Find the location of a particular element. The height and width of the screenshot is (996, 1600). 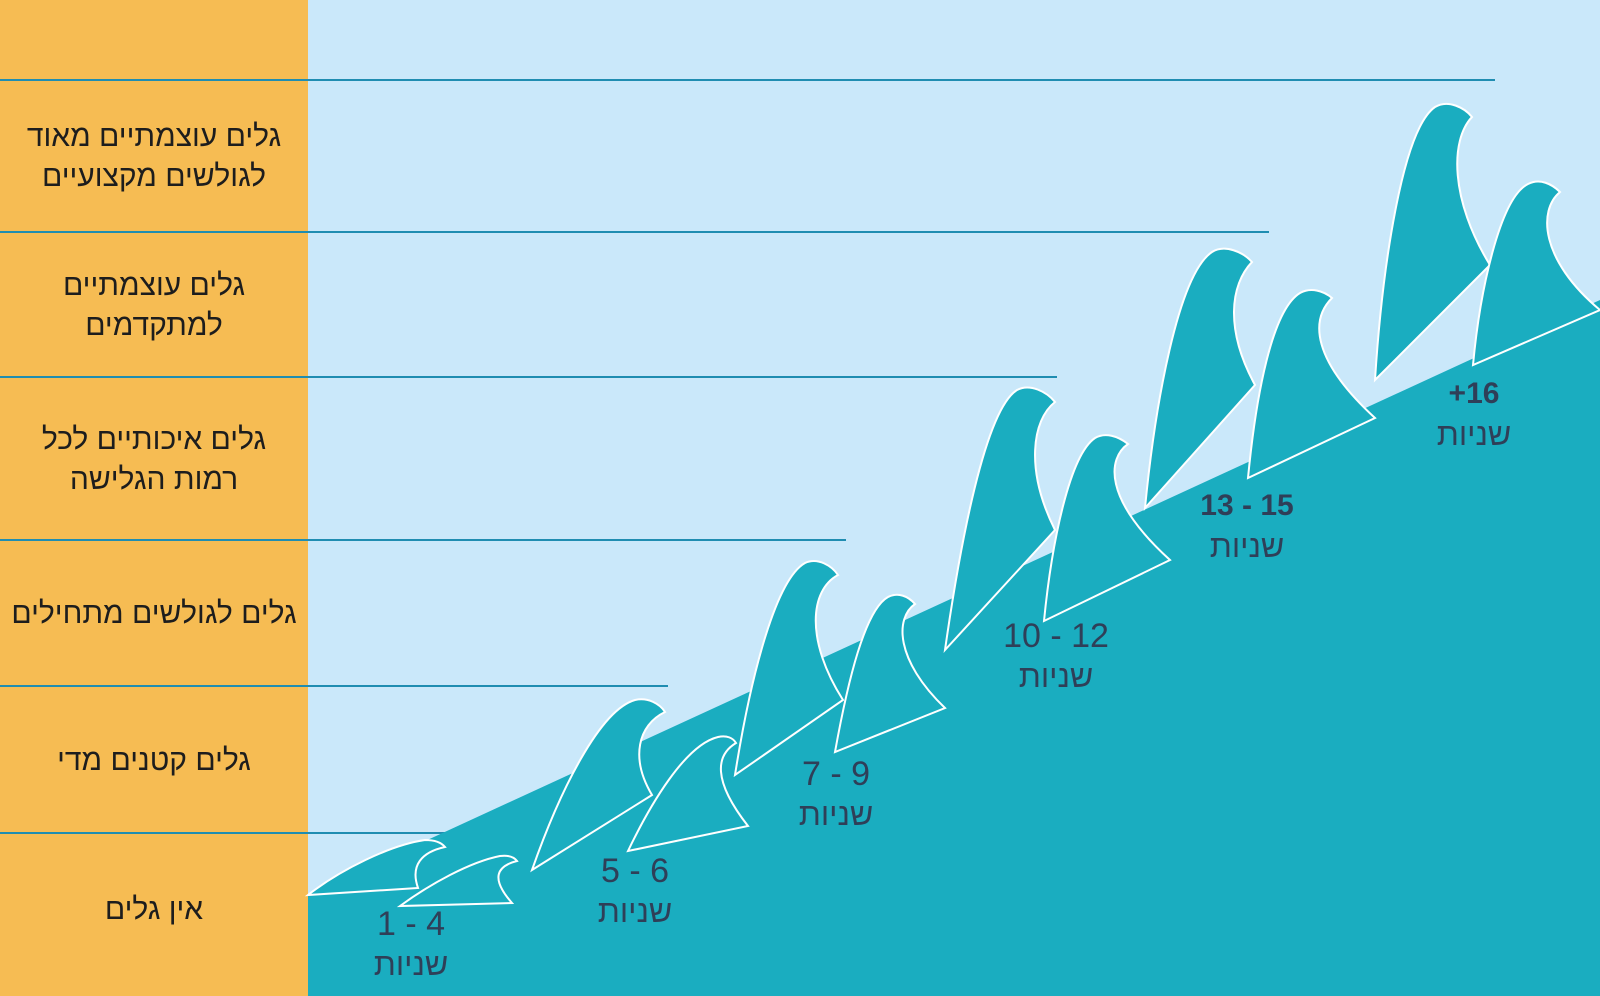

age-label: 1 - 4 שניות is located at coordinates (411, 944).